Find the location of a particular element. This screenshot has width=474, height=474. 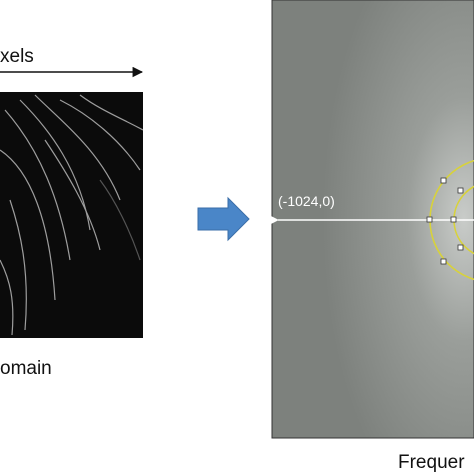

coordinate-label: (-1024,0) is located at coordinates (306, 201).